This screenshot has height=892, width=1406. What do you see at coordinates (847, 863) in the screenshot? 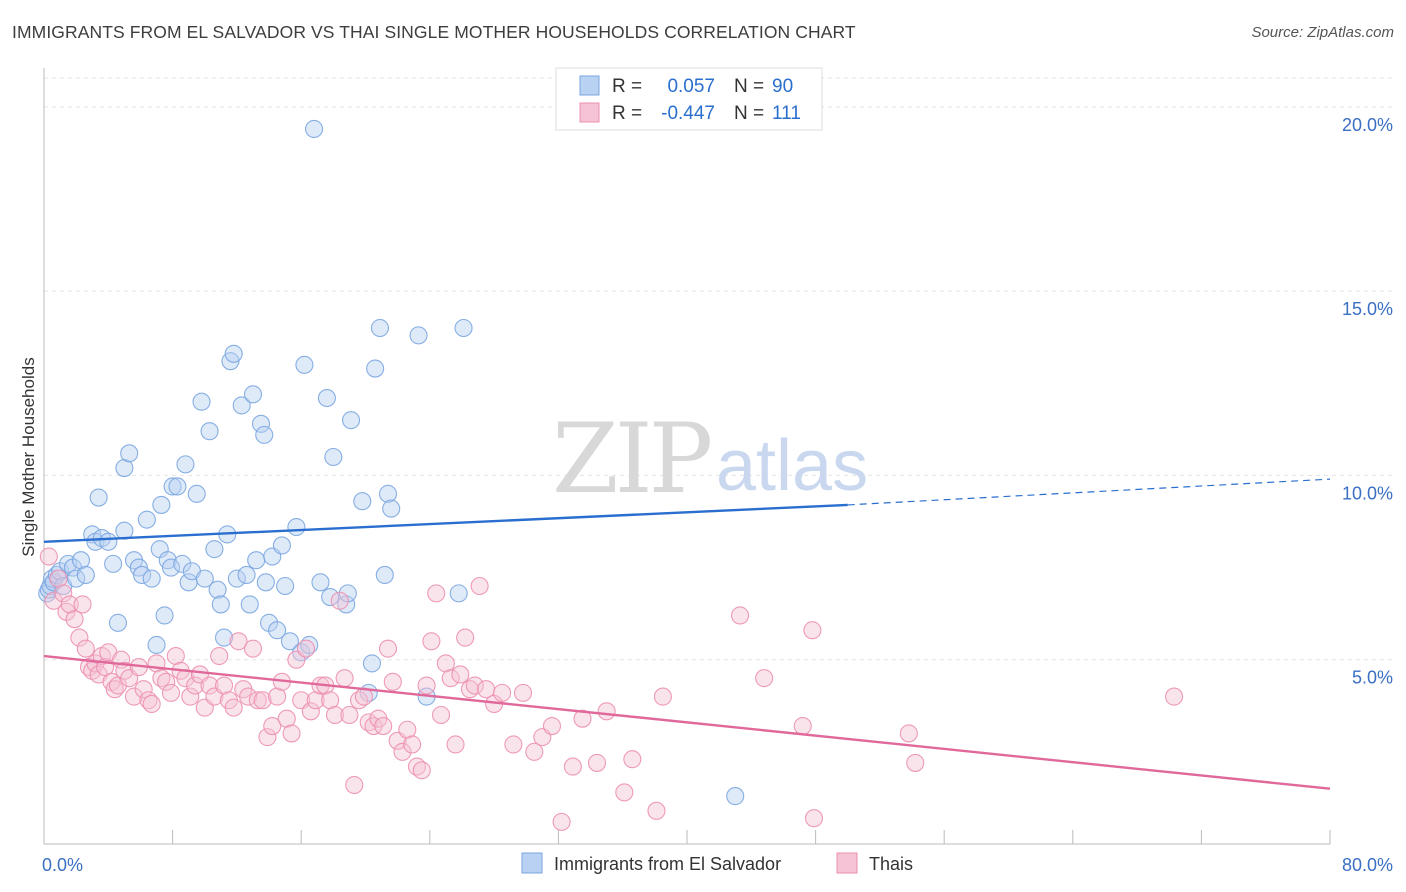
I see `legend-swatch-thais` at bounding box center [847, 863].